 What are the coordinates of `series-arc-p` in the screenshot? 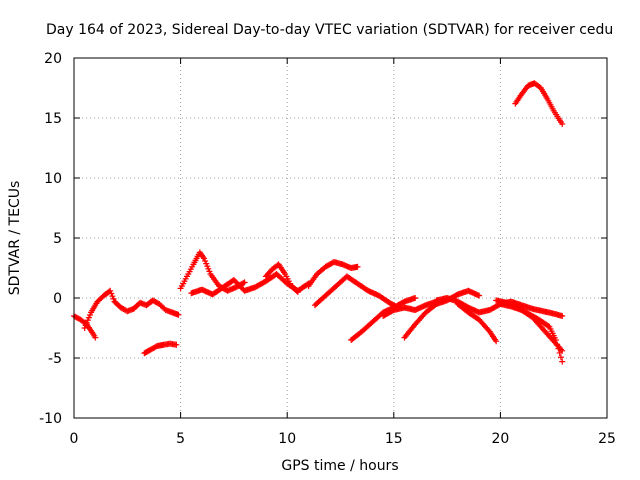 It's located at (531, 327).